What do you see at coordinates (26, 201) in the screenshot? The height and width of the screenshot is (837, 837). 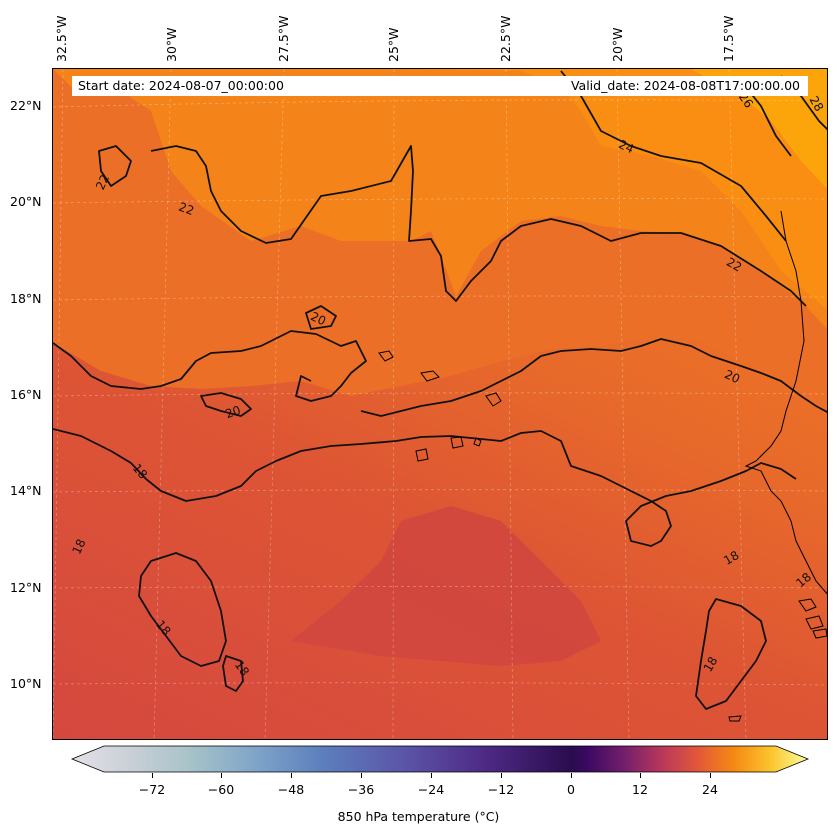 I see `lat-label-20n: 20°N` at bounding box center [26, 201].